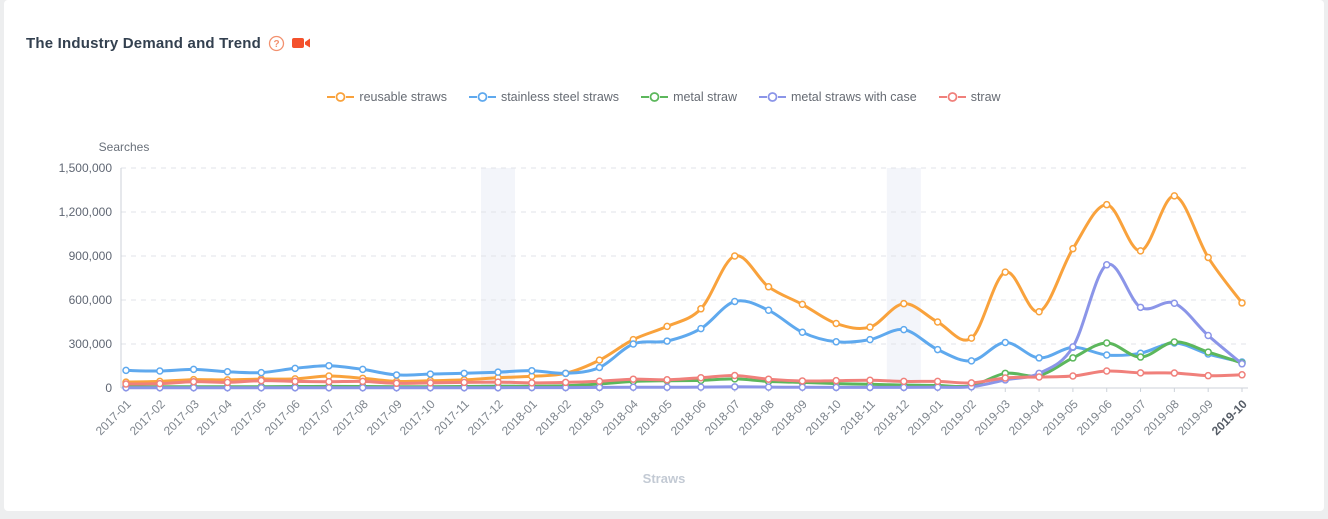 This screenshot has width=1328, height=519. Describe the element at coordinates (387, 97) in the screenshot. I see `legend-item-reusable-straws: reusable straws` at that location.